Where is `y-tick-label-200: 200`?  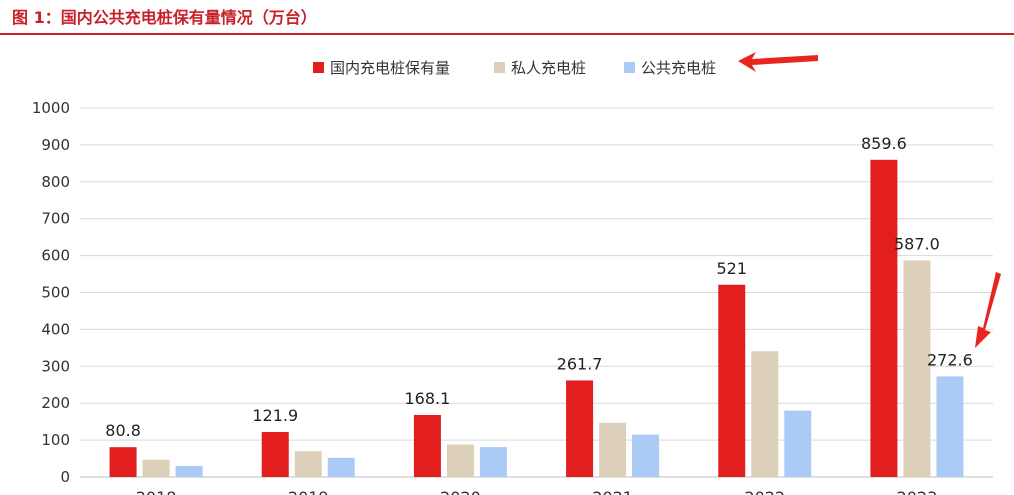 y-tick-label-200: 200 is located at coordinates (55, 403).